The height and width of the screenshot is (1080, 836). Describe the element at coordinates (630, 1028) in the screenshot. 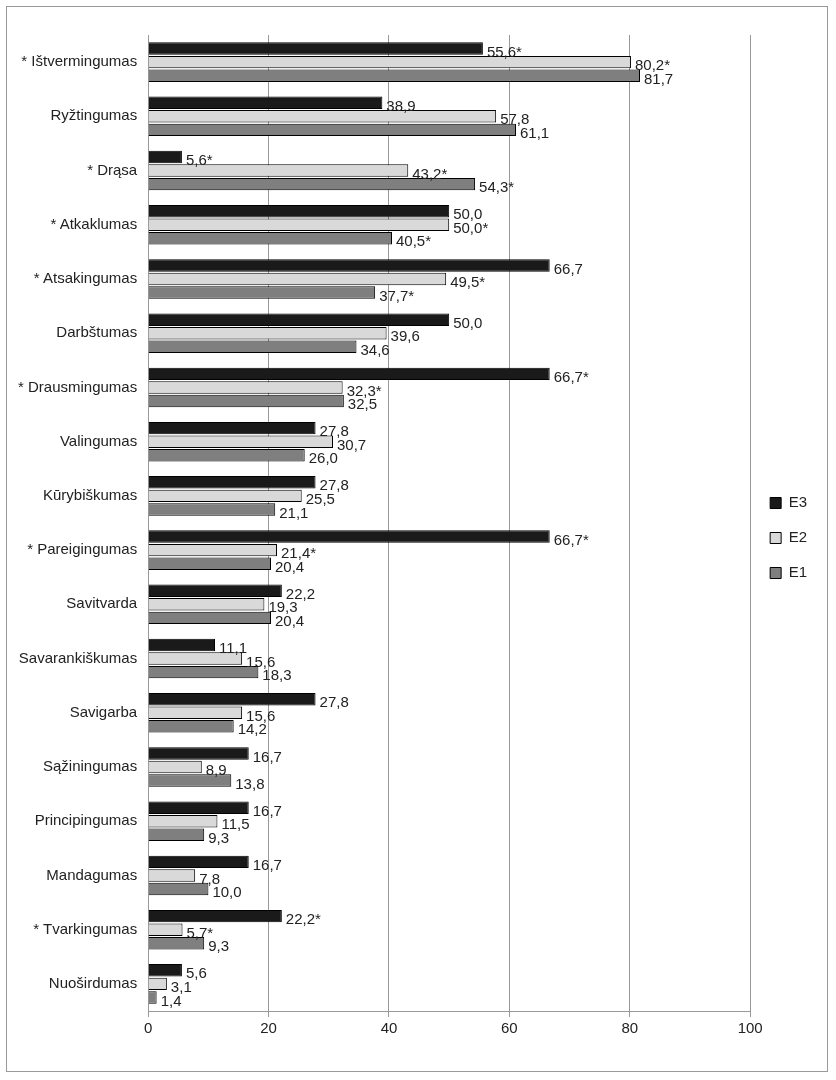

I see `x-tick-label: 80` at that location.